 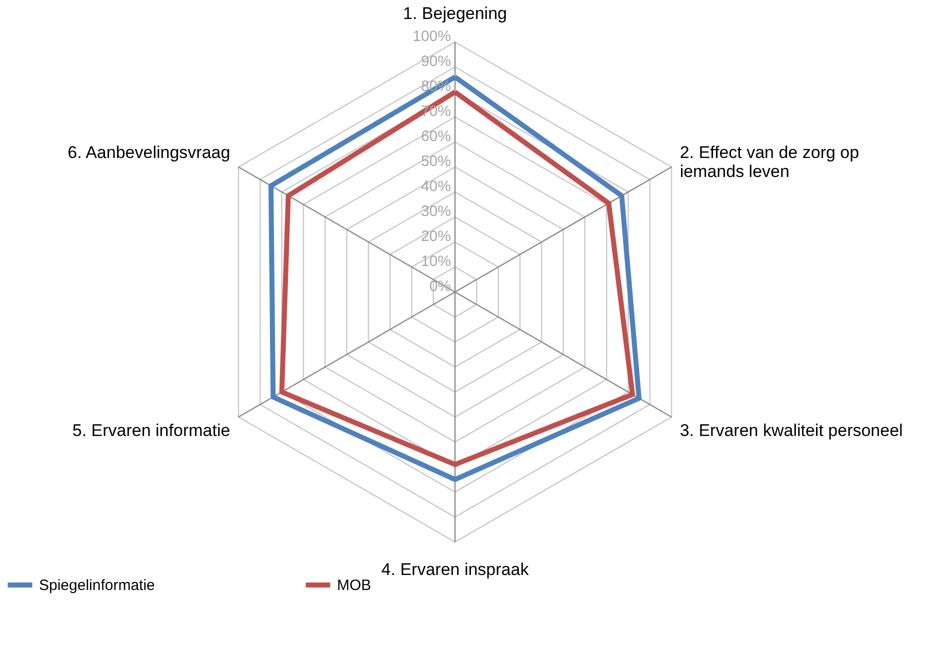 What do you see at coordinates (435, 261) in the screenshot?
I see `y-tick-label: 10%` at bounding box center [435, 261].